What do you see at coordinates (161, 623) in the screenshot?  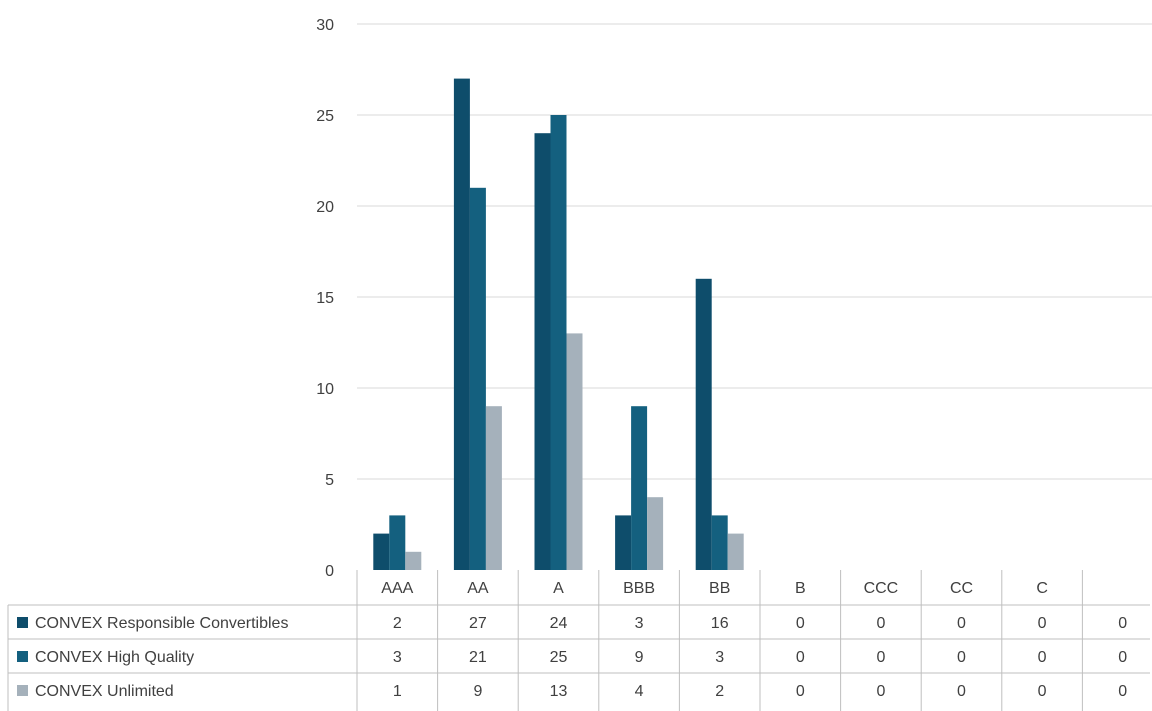 I see `legend-series-name: CONVEX Responsible Convertibles` at bounding box center [161, 623].